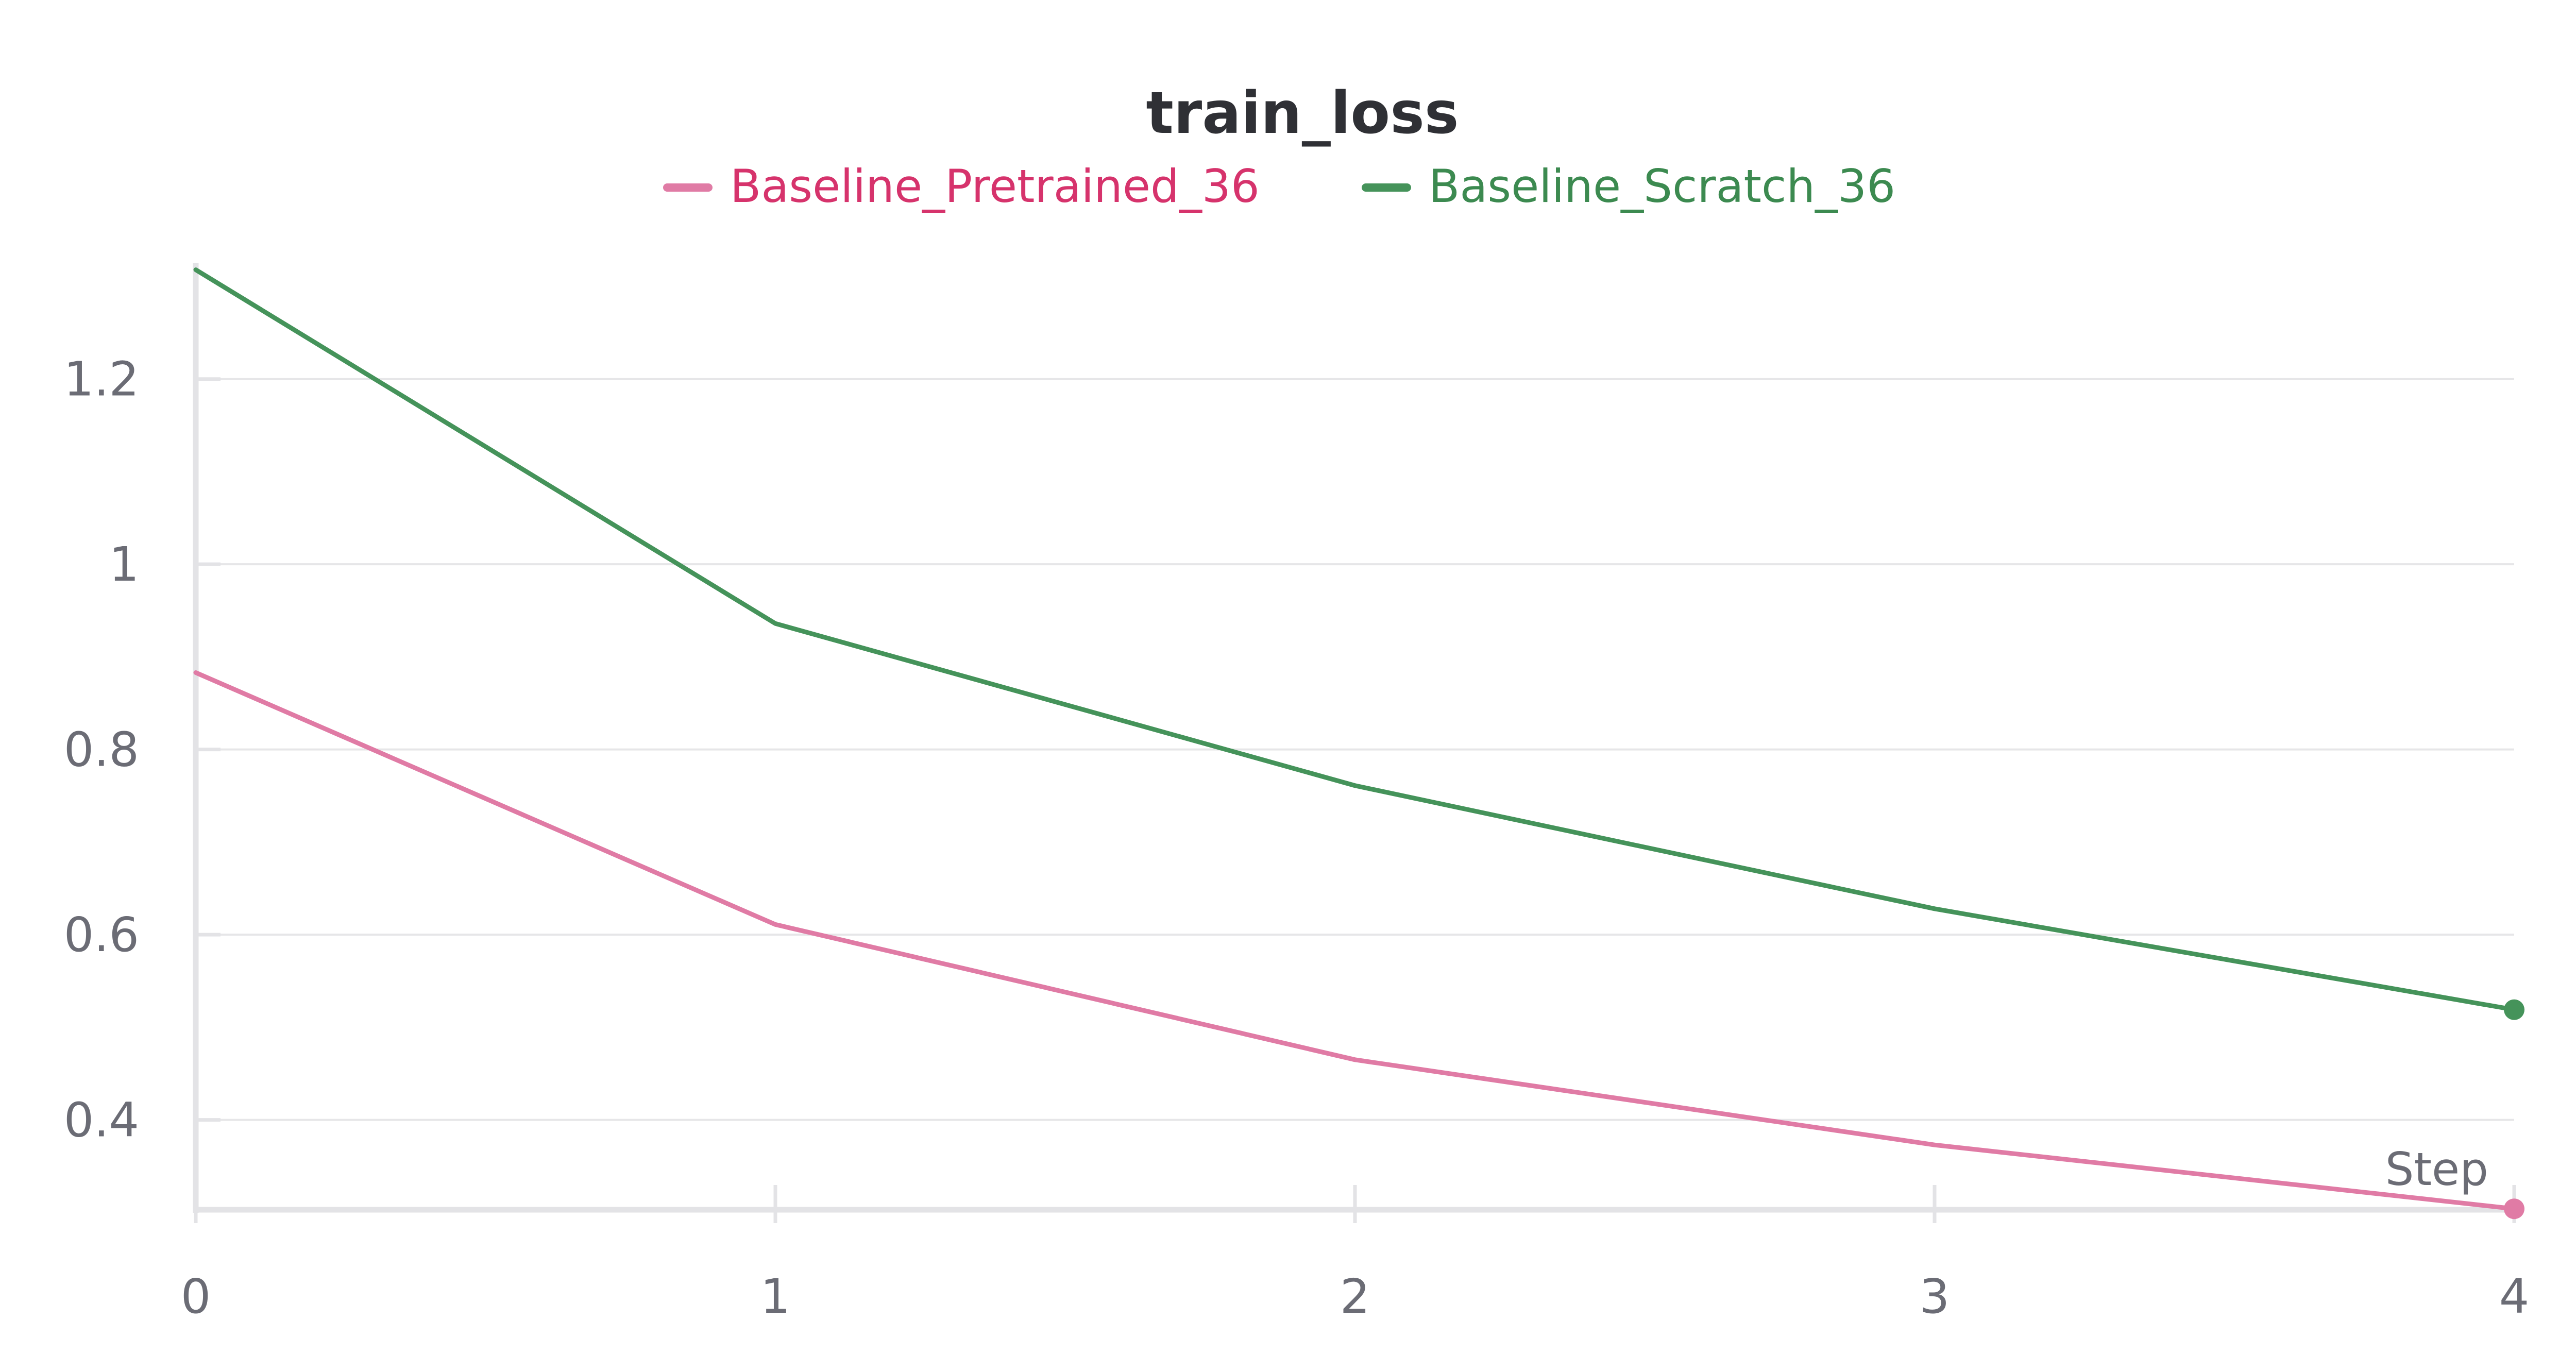  What do you see at coordinates (1355, 1297) in the screenshot?
I see `x-tick-label: 2` at bounding box center [1355, 1297].